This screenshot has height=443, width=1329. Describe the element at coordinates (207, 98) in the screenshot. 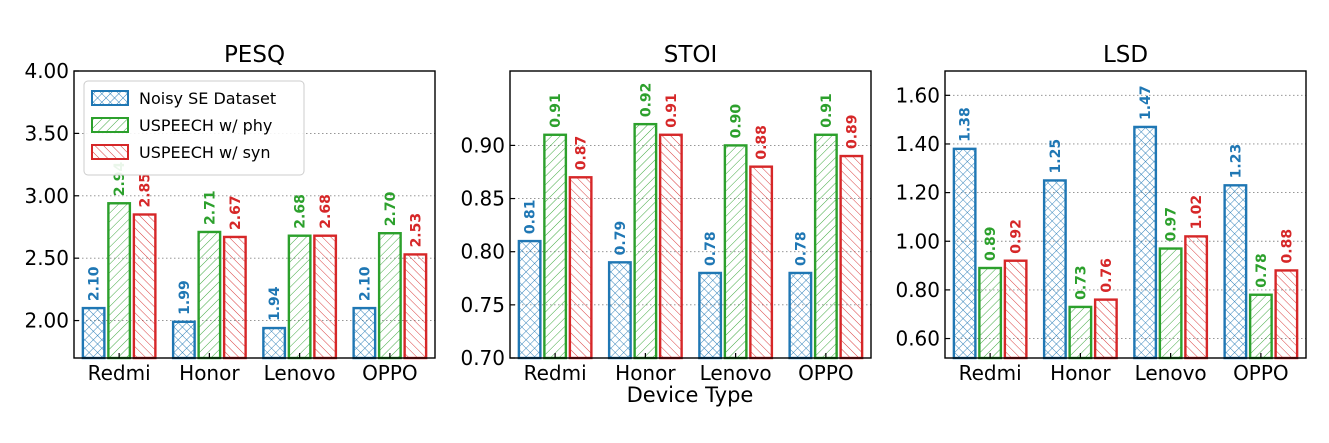

I see `legend-entry-label: Noisy SE Dataset` at that location.